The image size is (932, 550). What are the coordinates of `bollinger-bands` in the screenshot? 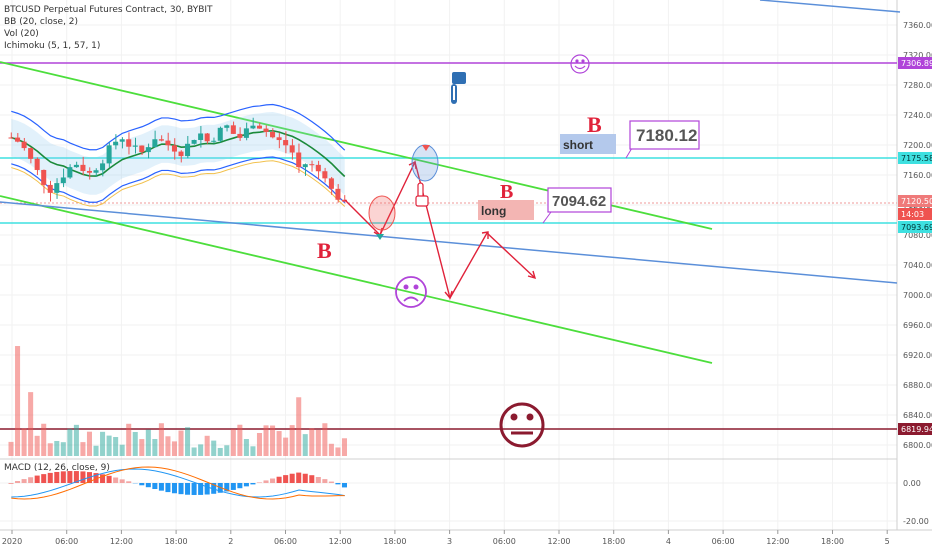 It's located at (178, 153).